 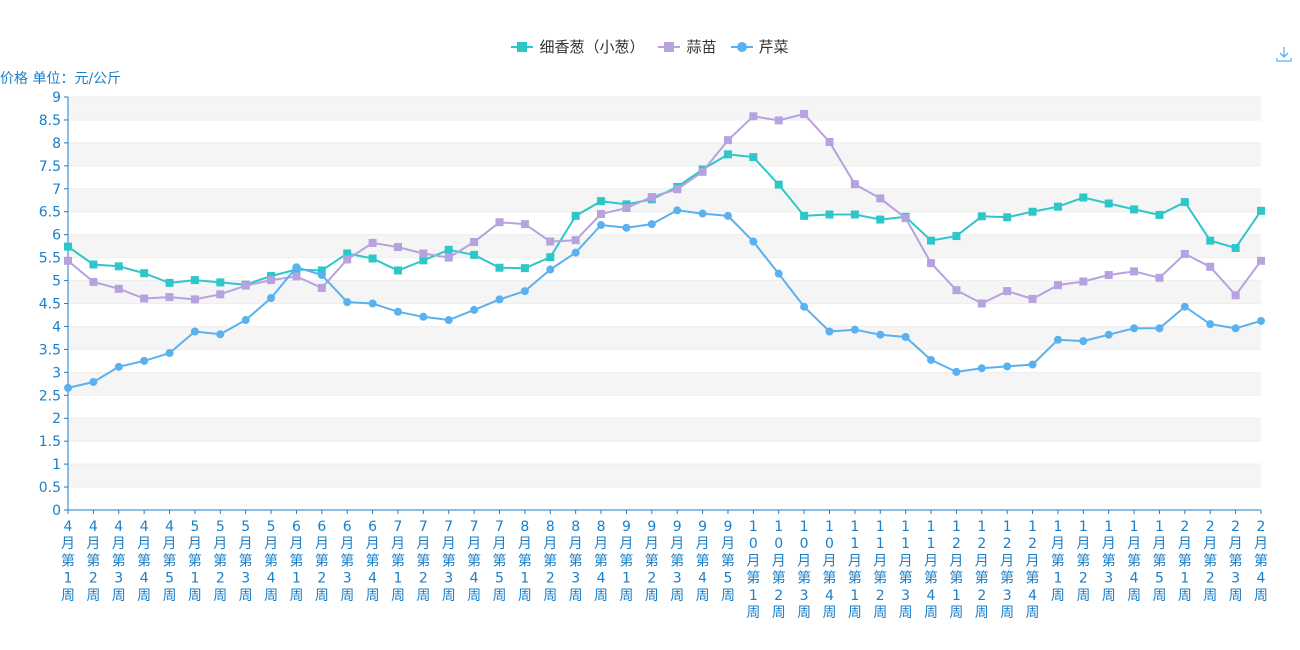 What do you see at coordinates (577, 46) in the screenshot?
I see `legend-item-scallion: 细香葱（小葱）` at bounding box center [577, 46].